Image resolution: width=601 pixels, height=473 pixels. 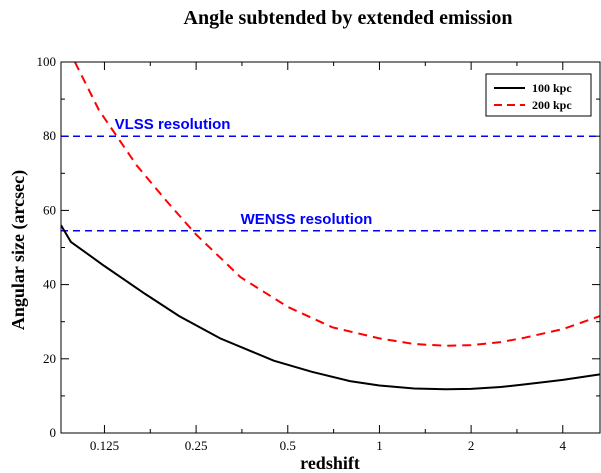 What do you see at coordinates (49, 135) in the screenshot?
I see `y-tick-label: 80` at bounding box center [49, 135].